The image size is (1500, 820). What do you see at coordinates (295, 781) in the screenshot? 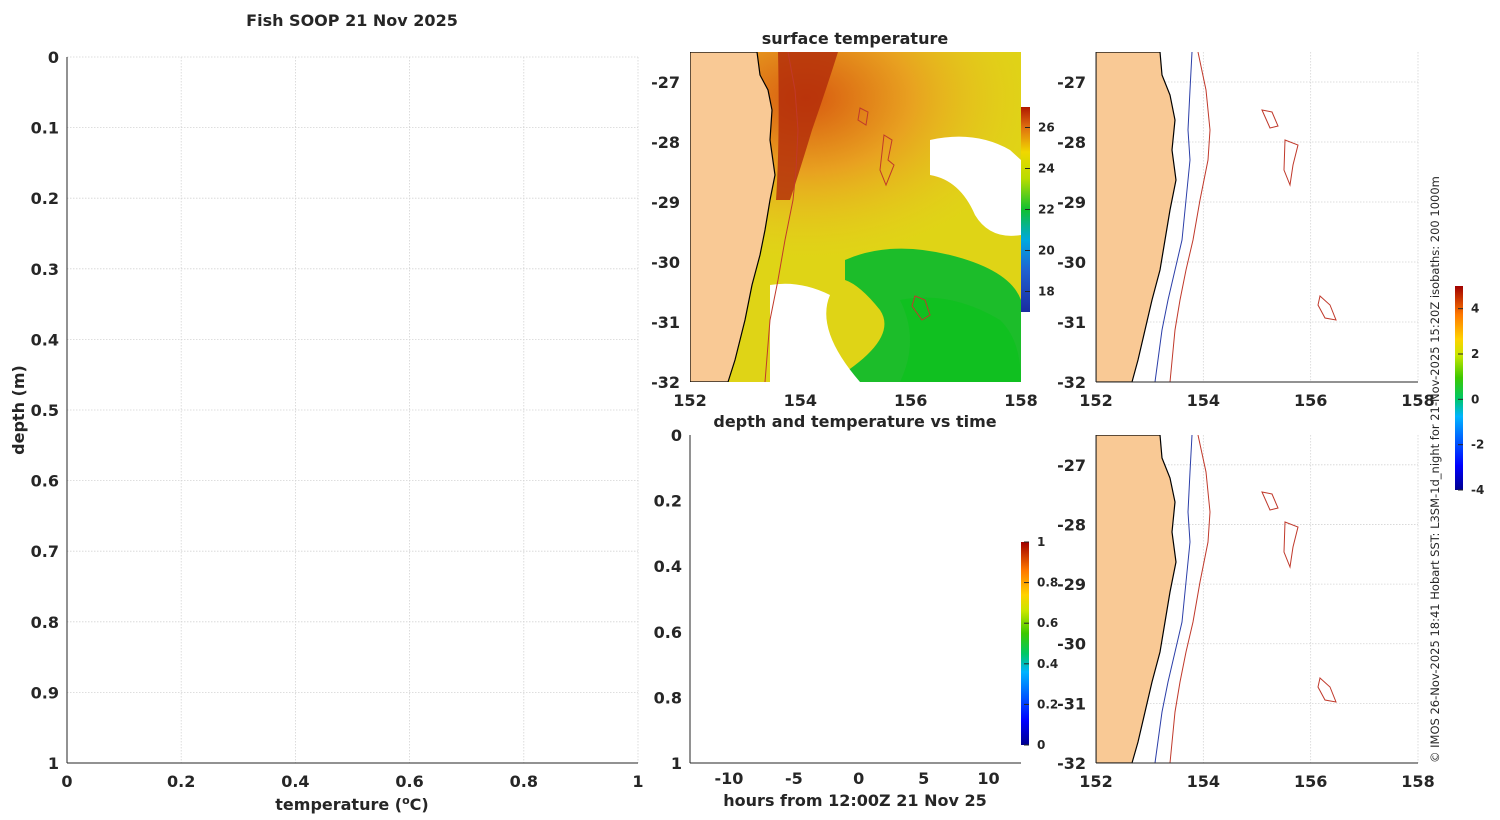
I see `x-tick-label: 0.4` at bounding box center [295, 781].